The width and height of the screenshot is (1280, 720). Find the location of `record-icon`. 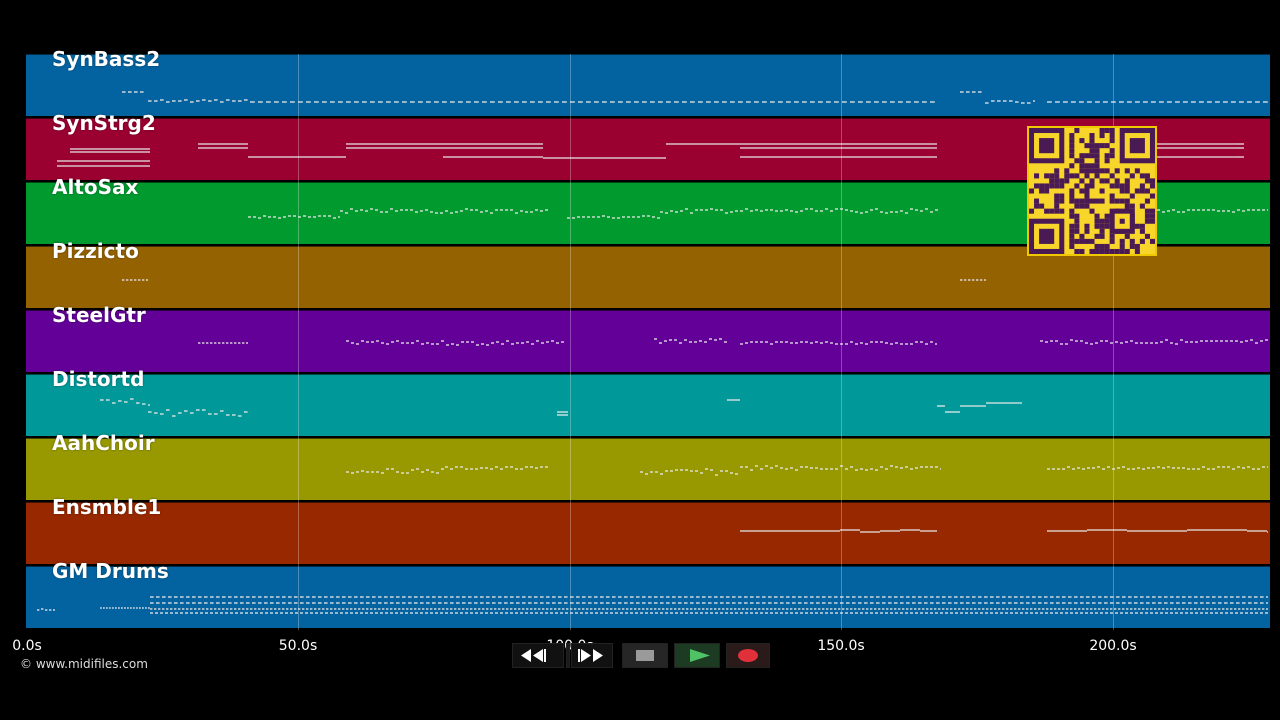

record-icon is located at coordinates (748, 655).